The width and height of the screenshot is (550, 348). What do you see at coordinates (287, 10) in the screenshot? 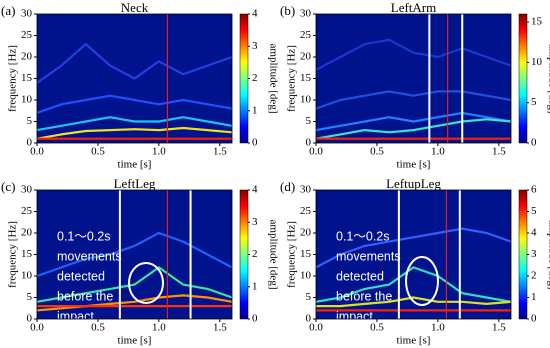
I see `panel-label: (b)` at bounding box center [287, 10].